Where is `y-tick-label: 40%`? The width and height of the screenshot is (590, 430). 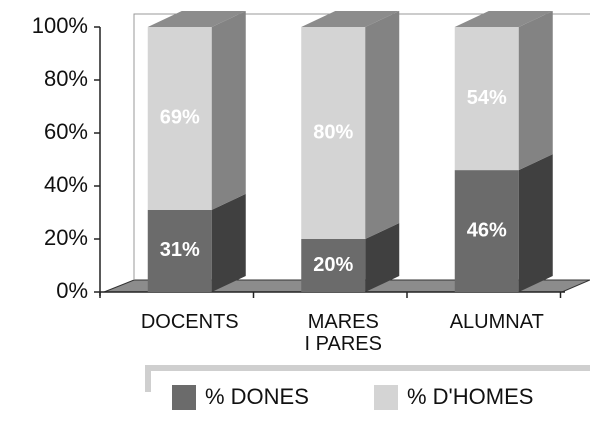 y-tick-label: 40% is located at coordinates (66, 184).